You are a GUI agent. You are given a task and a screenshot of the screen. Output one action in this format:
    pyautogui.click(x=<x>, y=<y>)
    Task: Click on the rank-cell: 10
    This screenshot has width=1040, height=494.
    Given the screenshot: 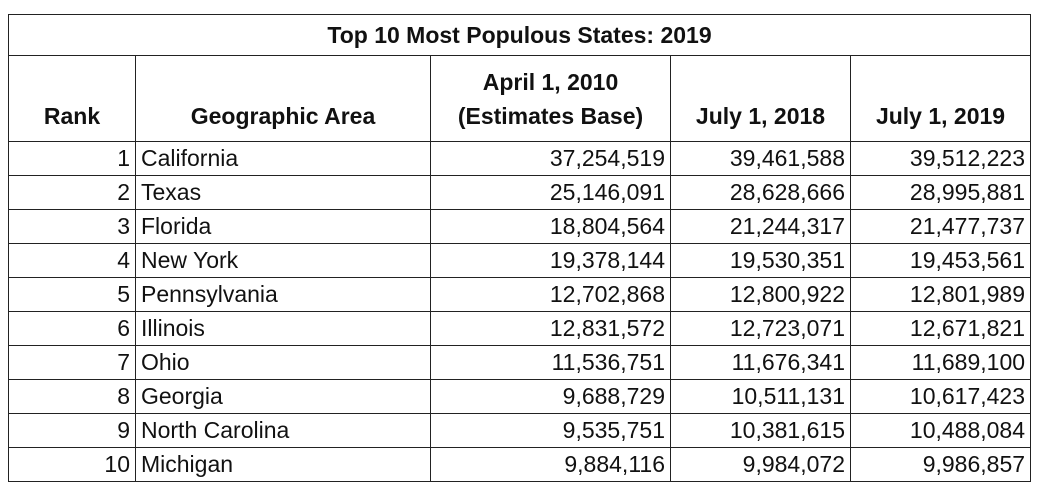 What is the action you would take?
    pyautogui.click(x=72, y=464)
    